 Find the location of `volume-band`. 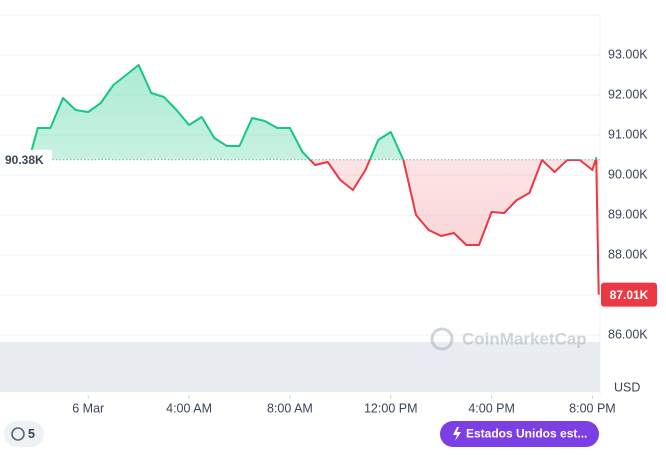

volume-band is located at coordinates (300, 367).